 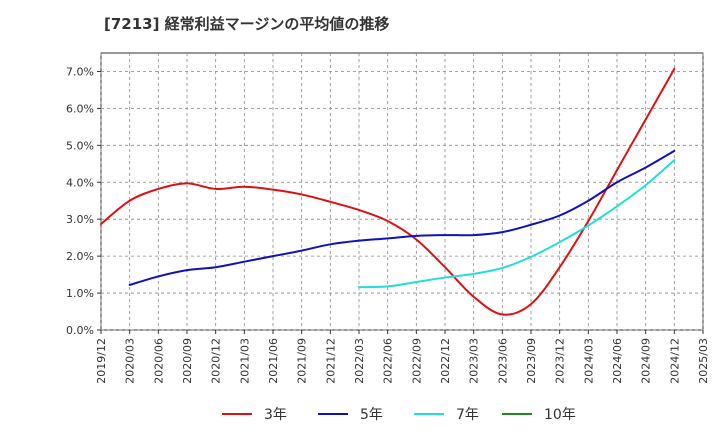 What do you see at coordinates (244, 361) in the screenshot?
I see `x-tick-label: 2021/03` at bounding box center [244, 361].